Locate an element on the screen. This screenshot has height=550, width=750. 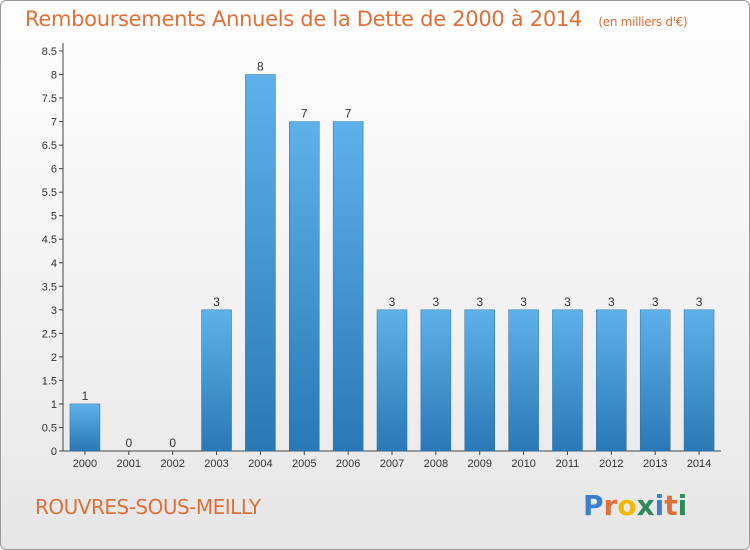
y-tick-label: 7 is located at coordinates (54, 123).